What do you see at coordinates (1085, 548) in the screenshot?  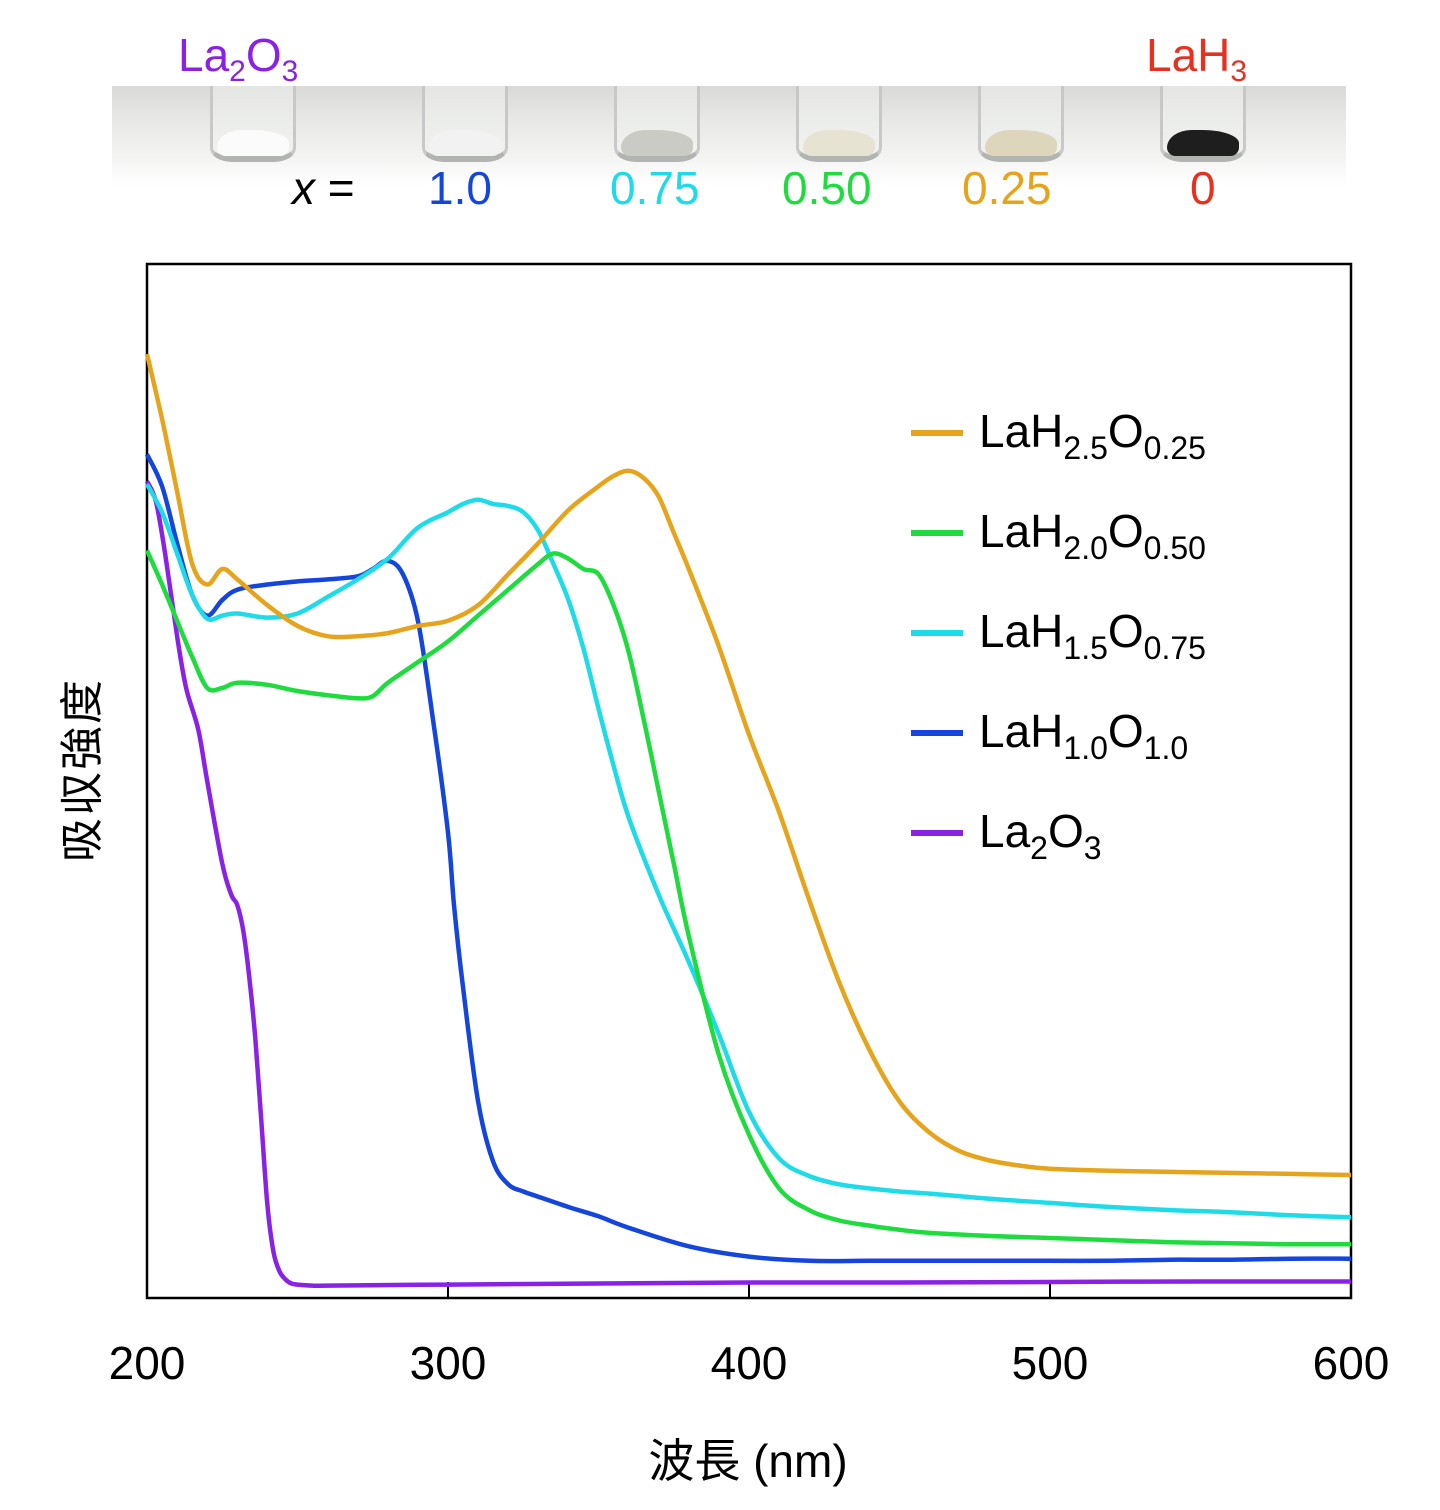 I see `legend-label-sub1: 2.0` at bounding box center [1085, 548].